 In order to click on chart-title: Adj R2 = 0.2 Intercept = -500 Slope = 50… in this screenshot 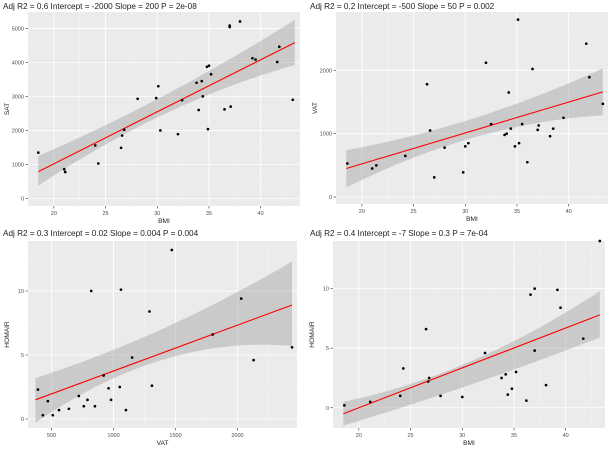, I will do `click(402, 6)`.